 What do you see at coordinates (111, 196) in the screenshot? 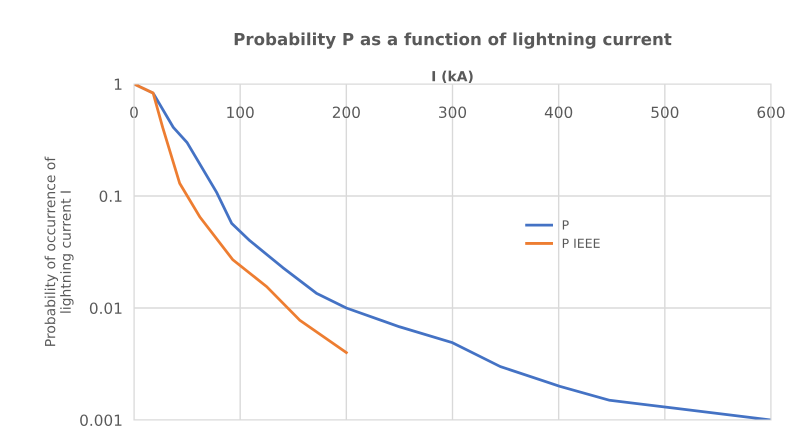
I see `y-tick-label: 0.1` at bounding box center [111, 196].